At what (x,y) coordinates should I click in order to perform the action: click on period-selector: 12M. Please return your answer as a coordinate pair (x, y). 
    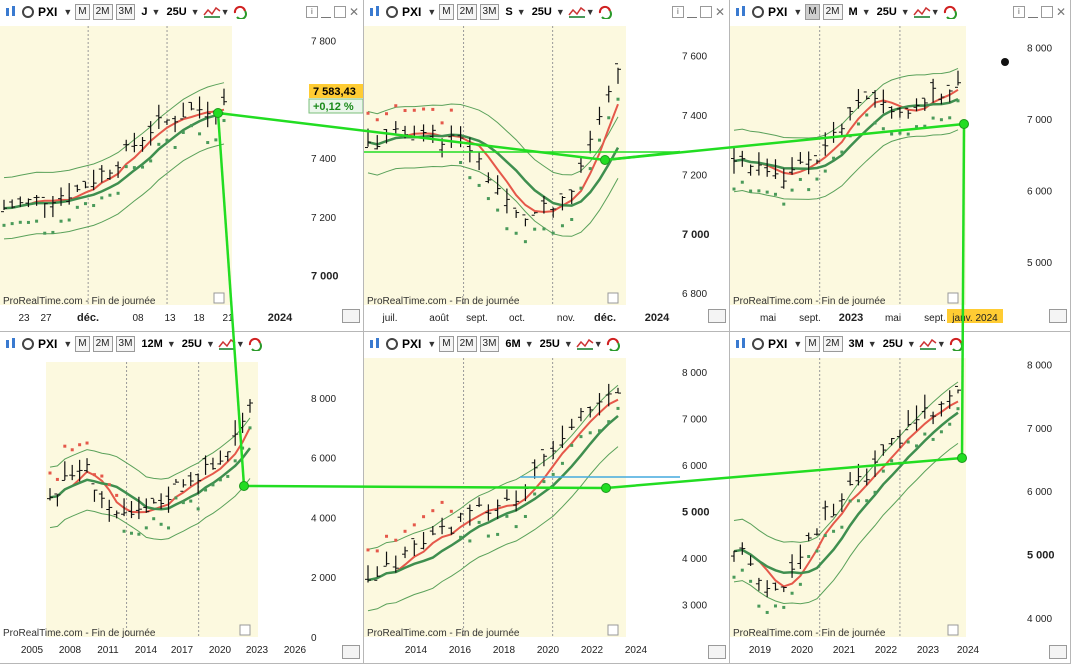
    Looking at the image, I should click on (152, 344).